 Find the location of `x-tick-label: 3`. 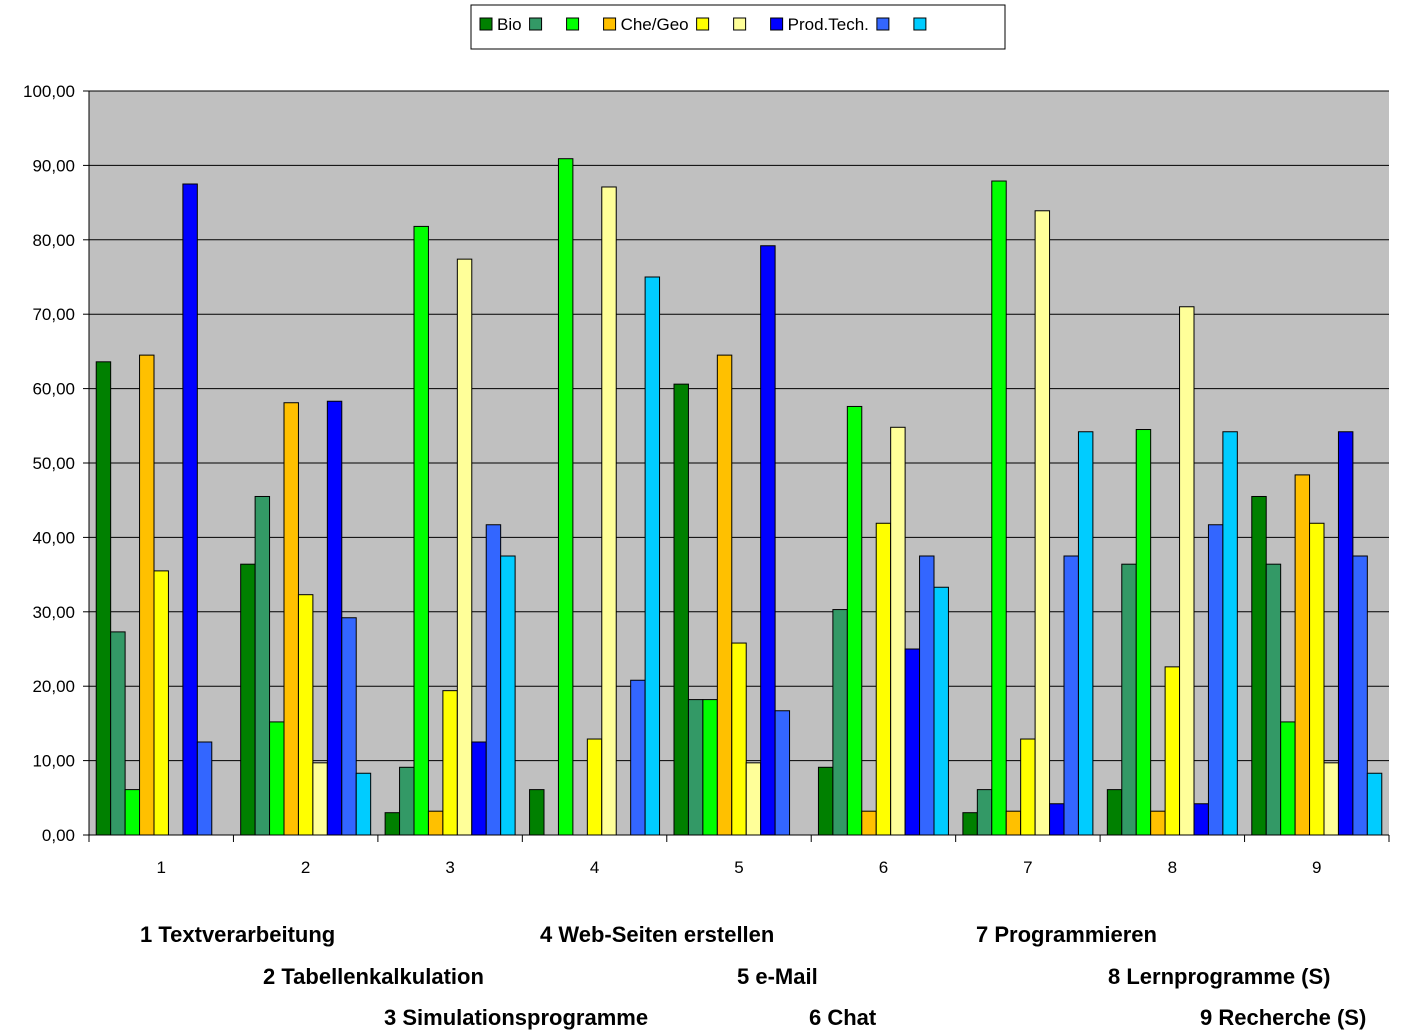

x-tick-label: 3 is located at coordinates (449, 867).